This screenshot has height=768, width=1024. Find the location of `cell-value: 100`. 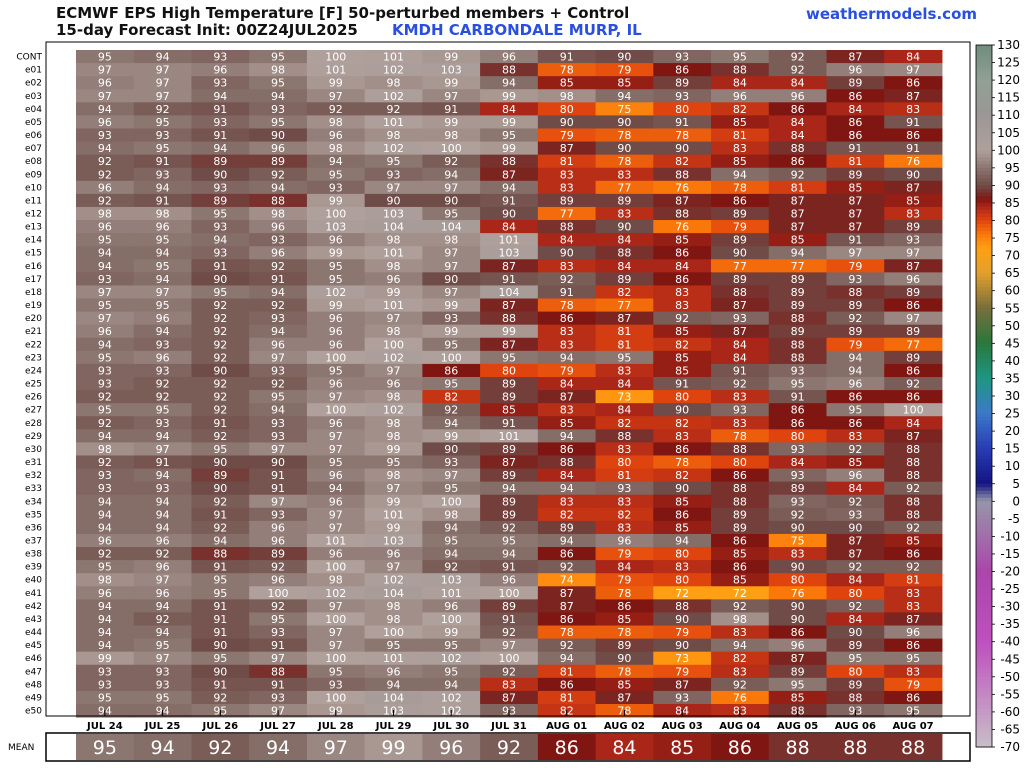

cell-value: 100 is located at coordinates (508, 593).